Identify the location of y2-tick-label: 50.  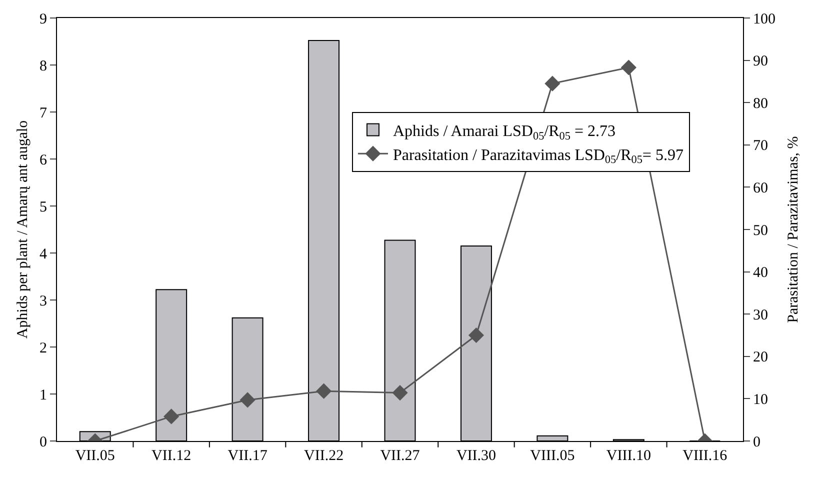
(760, 230).